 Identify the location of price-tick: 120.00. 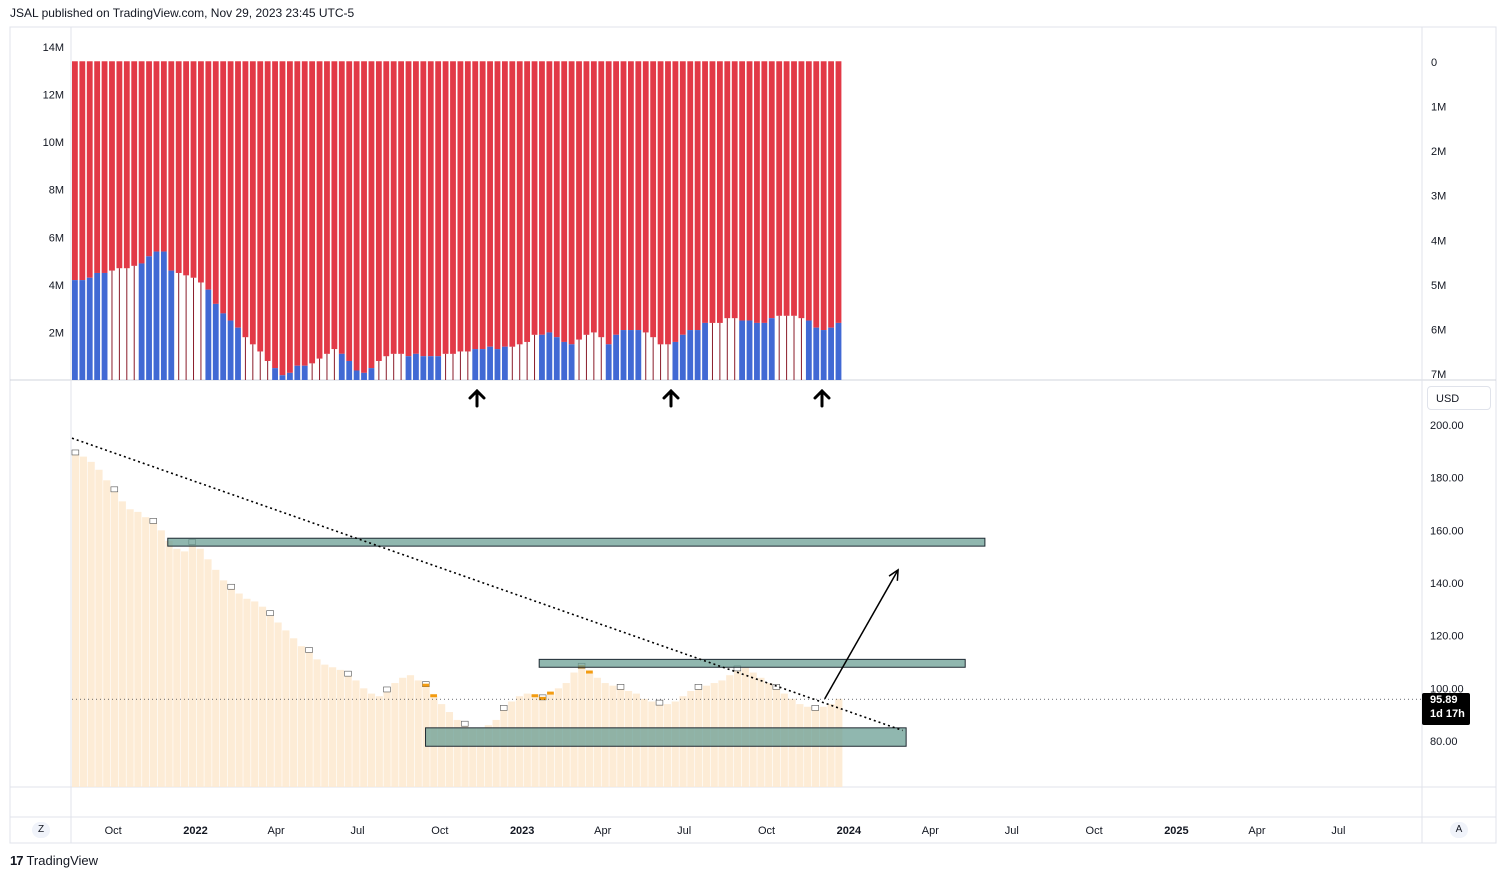
(1447, 637).